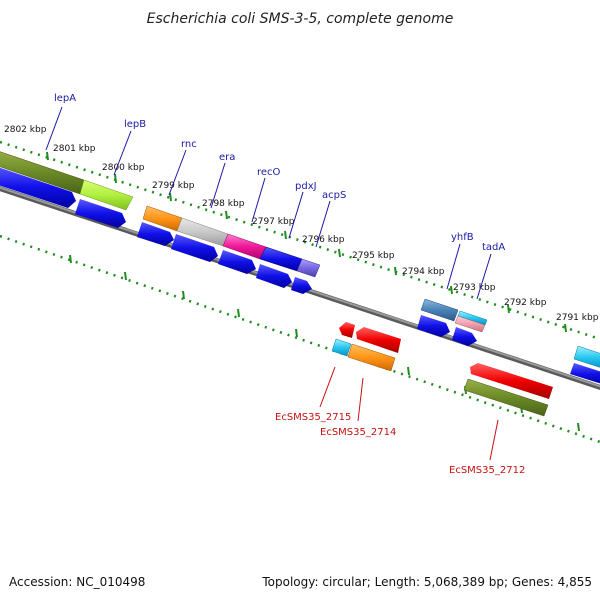 The image size is (600, 600). I want to click on gene-label: acpS, so click(334, 195).